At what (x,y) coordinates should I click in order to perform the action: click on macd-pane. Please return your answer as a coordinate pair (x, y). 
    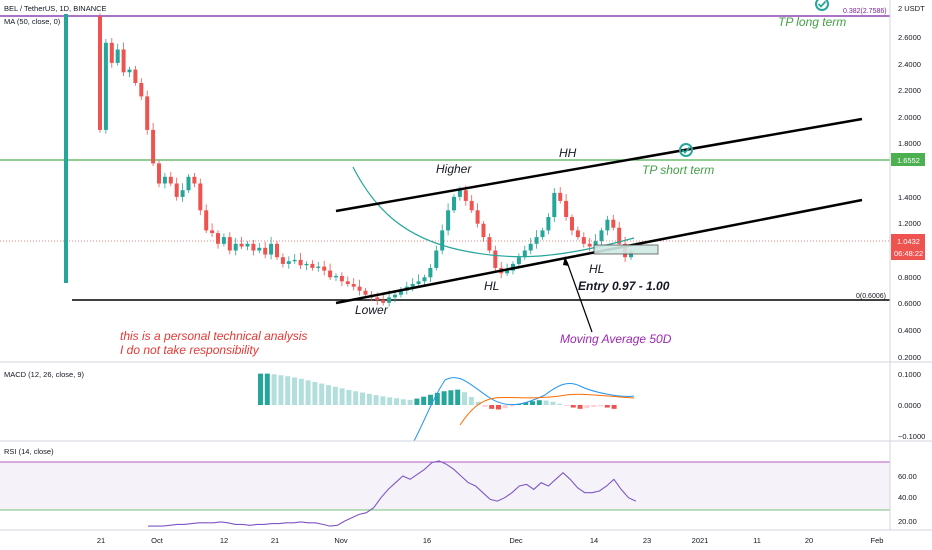
    Looking at the image, I should click on (446, 407).